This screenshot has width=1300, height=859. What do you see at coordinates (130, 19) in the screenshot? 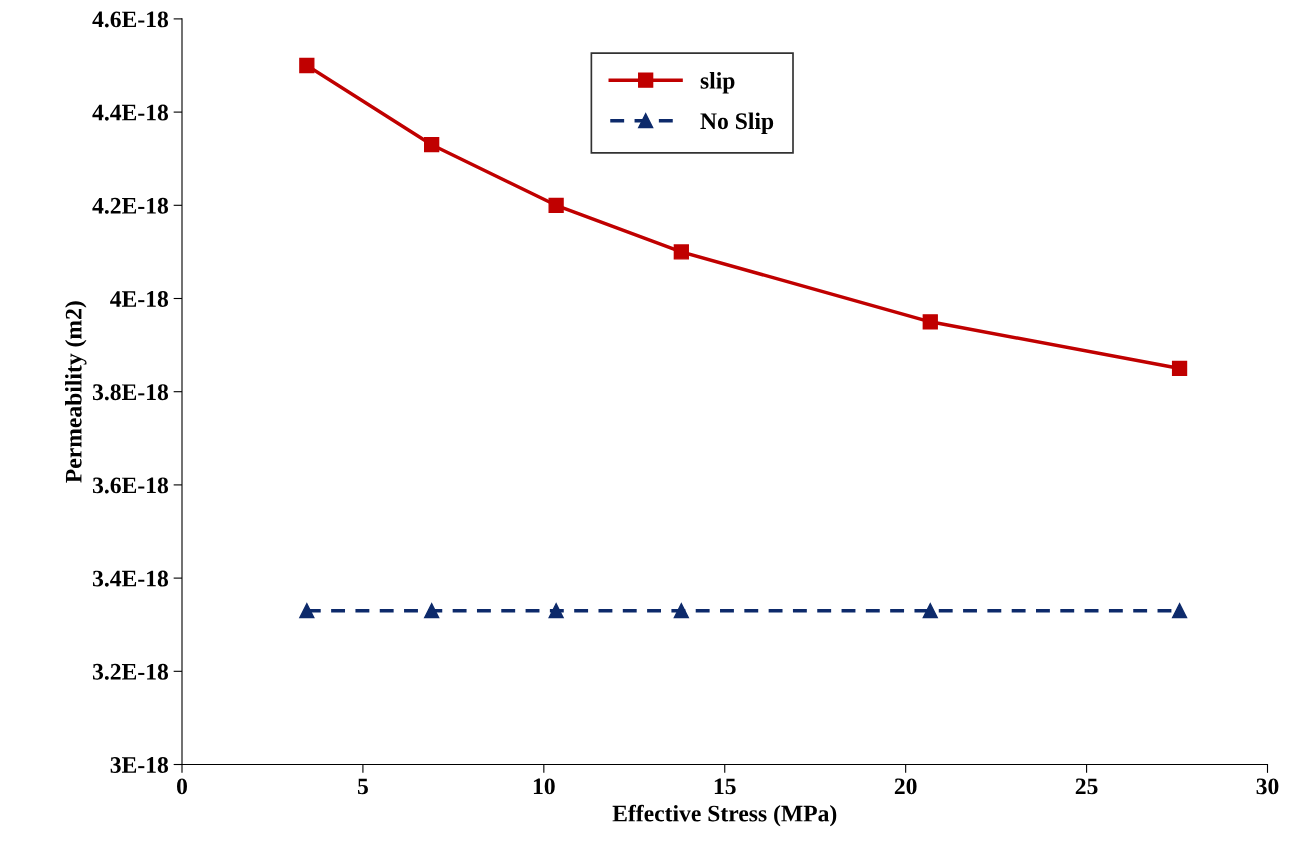
I see `y-tick-label: 4.6E-18` at bounding box center [130, 19].